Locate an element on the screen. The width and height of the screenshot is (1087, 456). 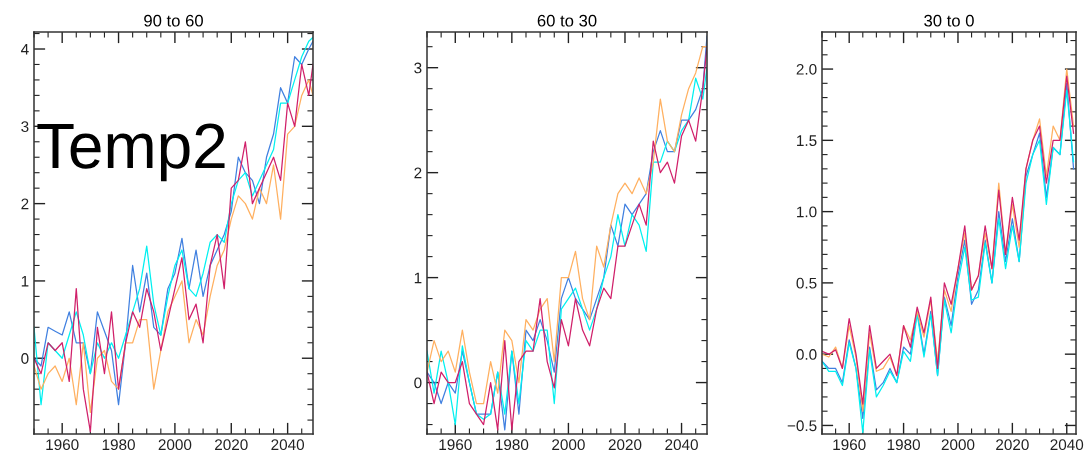
y-tick-label: −0.5 is located at coordinates (802, 426).